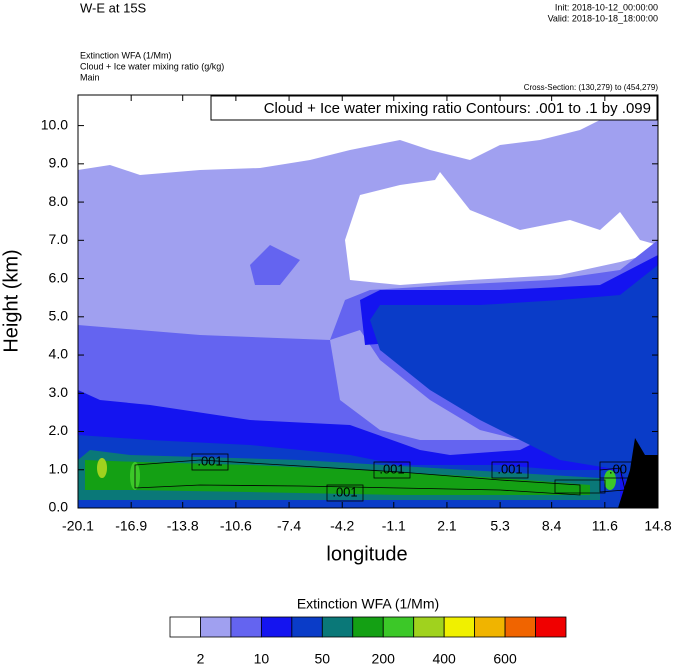  I want to click on y-tick-label: 1.0, so click(59, 468).